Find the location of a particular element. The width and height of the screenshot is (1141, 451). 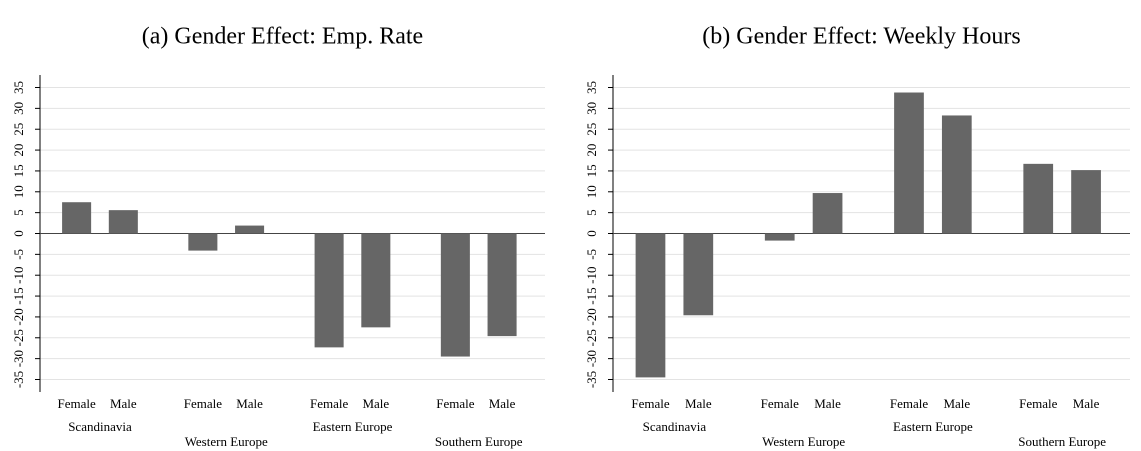

chart-title: (a) Gender Effect: Emp. Rate is located at coordinates (282, 37).